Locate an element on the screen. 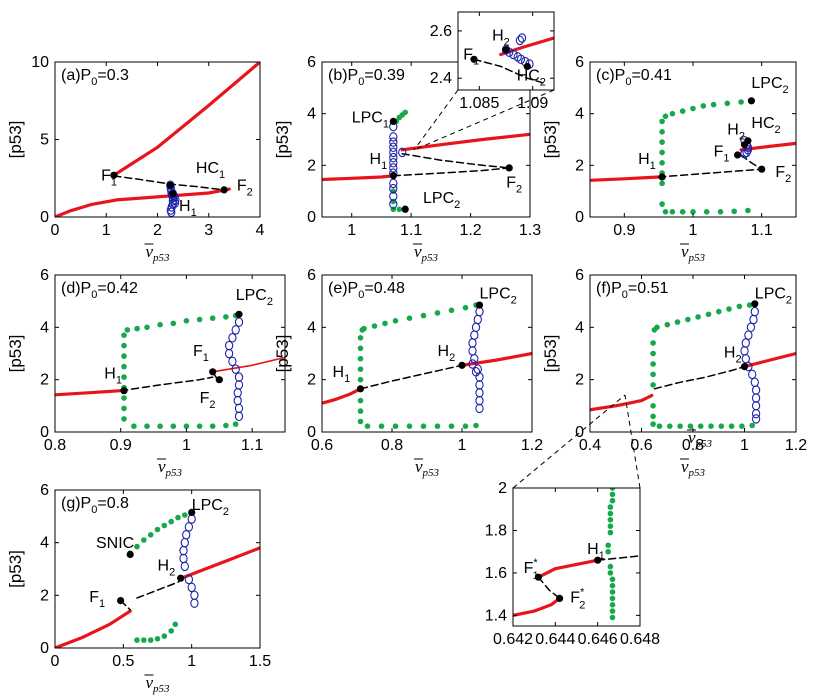 This screenshot has width=817, height=696. special-point-label: HC2 is located at coordinates (531, 78).